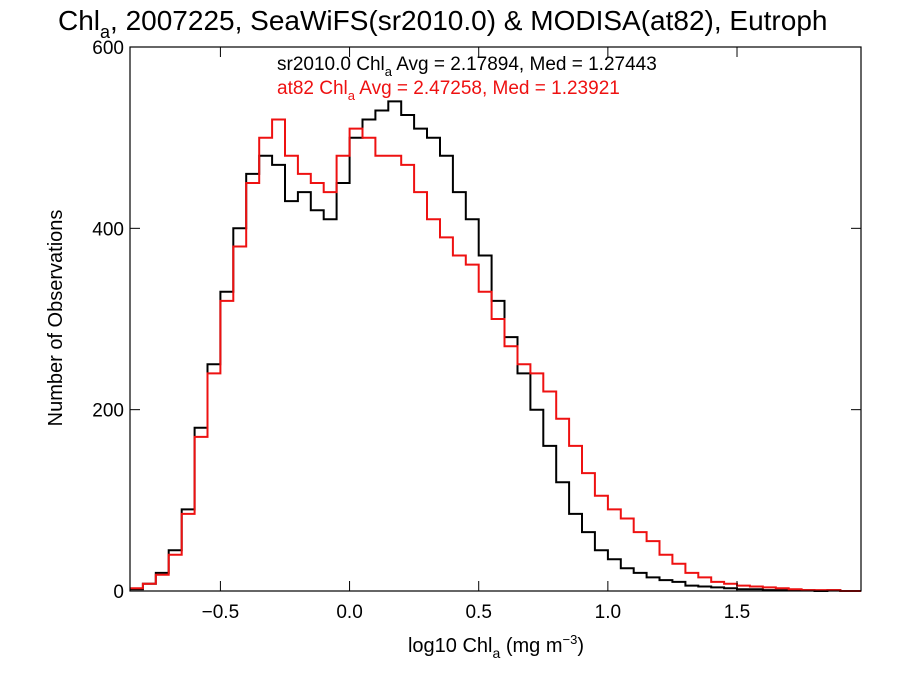 This screenshot has height=675, width=900. I want to click on x-tick-label: 1.5, so click(737, 612).